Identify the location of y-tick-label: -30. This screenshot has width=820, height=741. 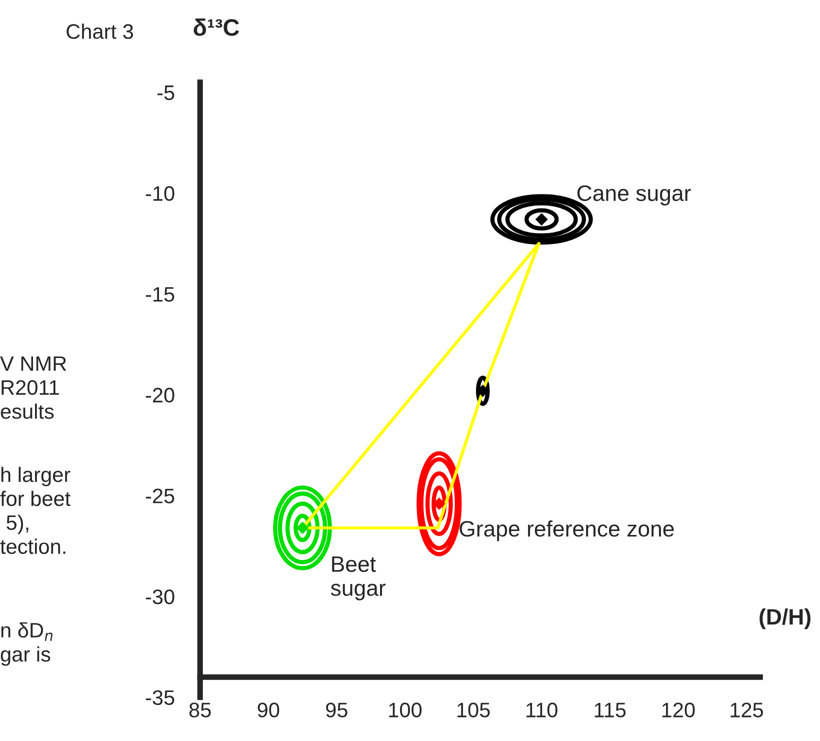
(160, 596).